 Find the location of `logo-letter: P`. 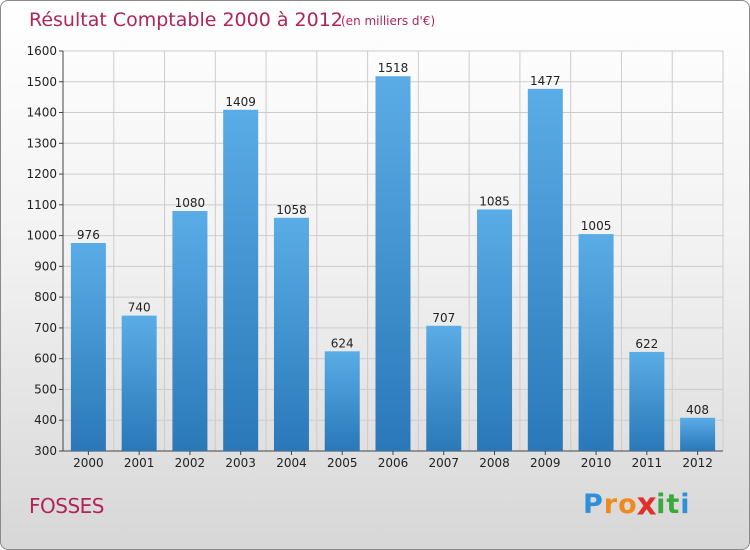

logo-letter: P is located at coordinates (593, 504).